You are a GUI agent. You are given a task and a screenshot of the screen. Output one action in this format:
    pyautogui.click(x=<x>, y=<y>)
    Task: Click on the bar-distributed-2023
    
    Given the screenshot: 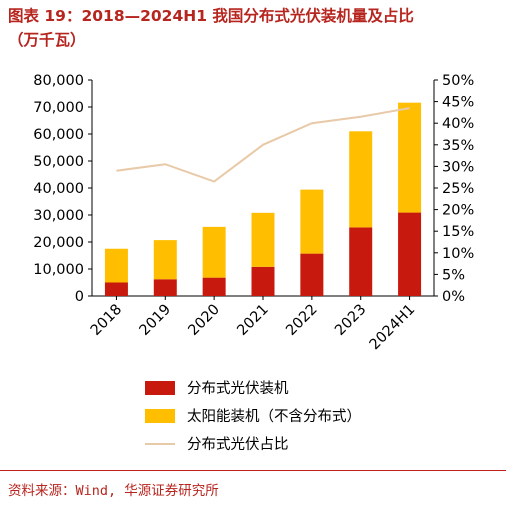 What is the action you would take?
    pyautogui.click(x=361, y=261)
    